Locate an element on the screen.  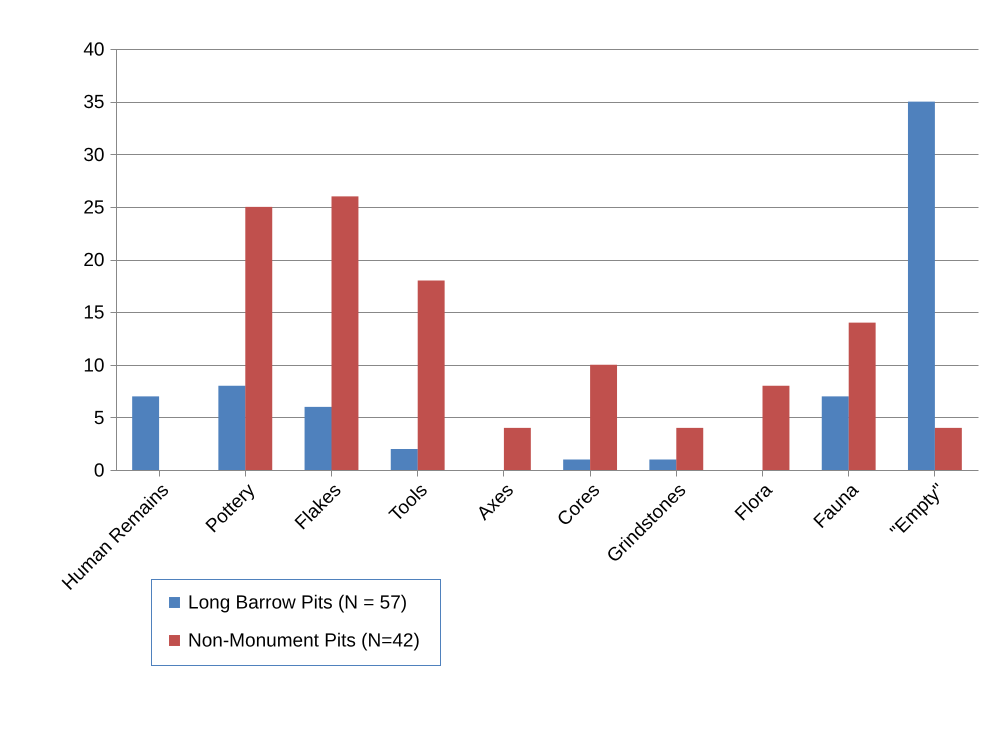
y-tick-label: 25 is located at coordinates (93, 207).